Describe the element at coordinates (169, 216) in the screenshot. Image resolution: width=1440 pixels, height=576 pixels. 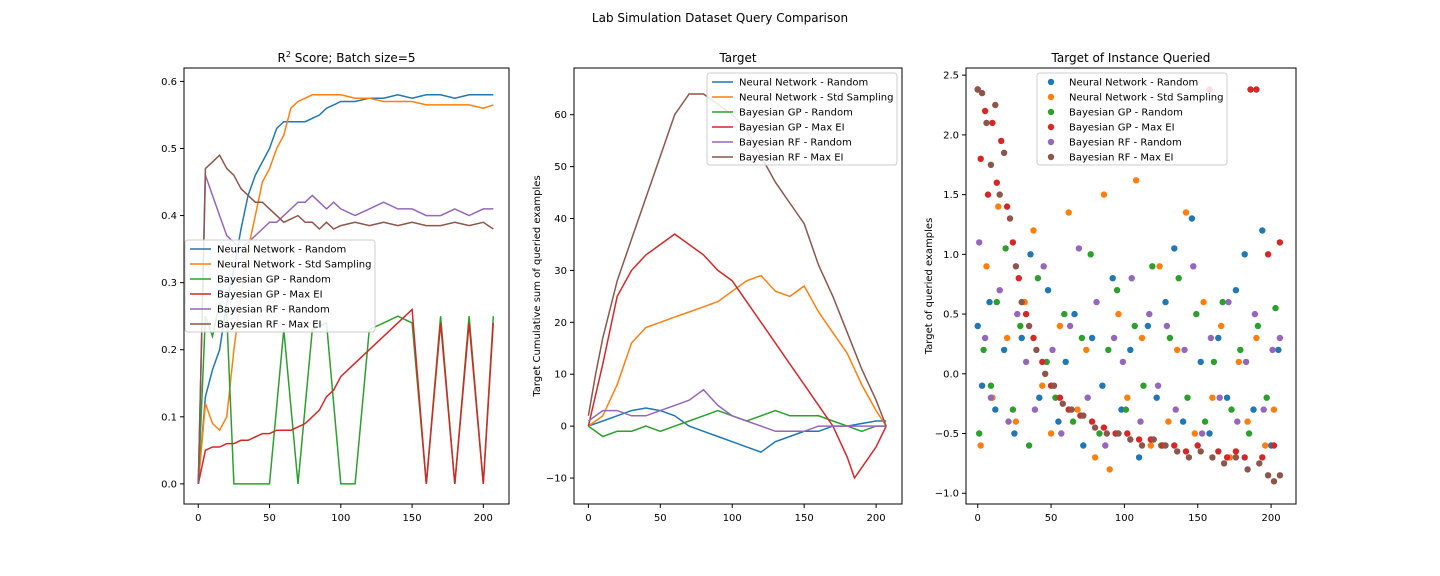
I see `y-tick-label: 0.4` at that location.